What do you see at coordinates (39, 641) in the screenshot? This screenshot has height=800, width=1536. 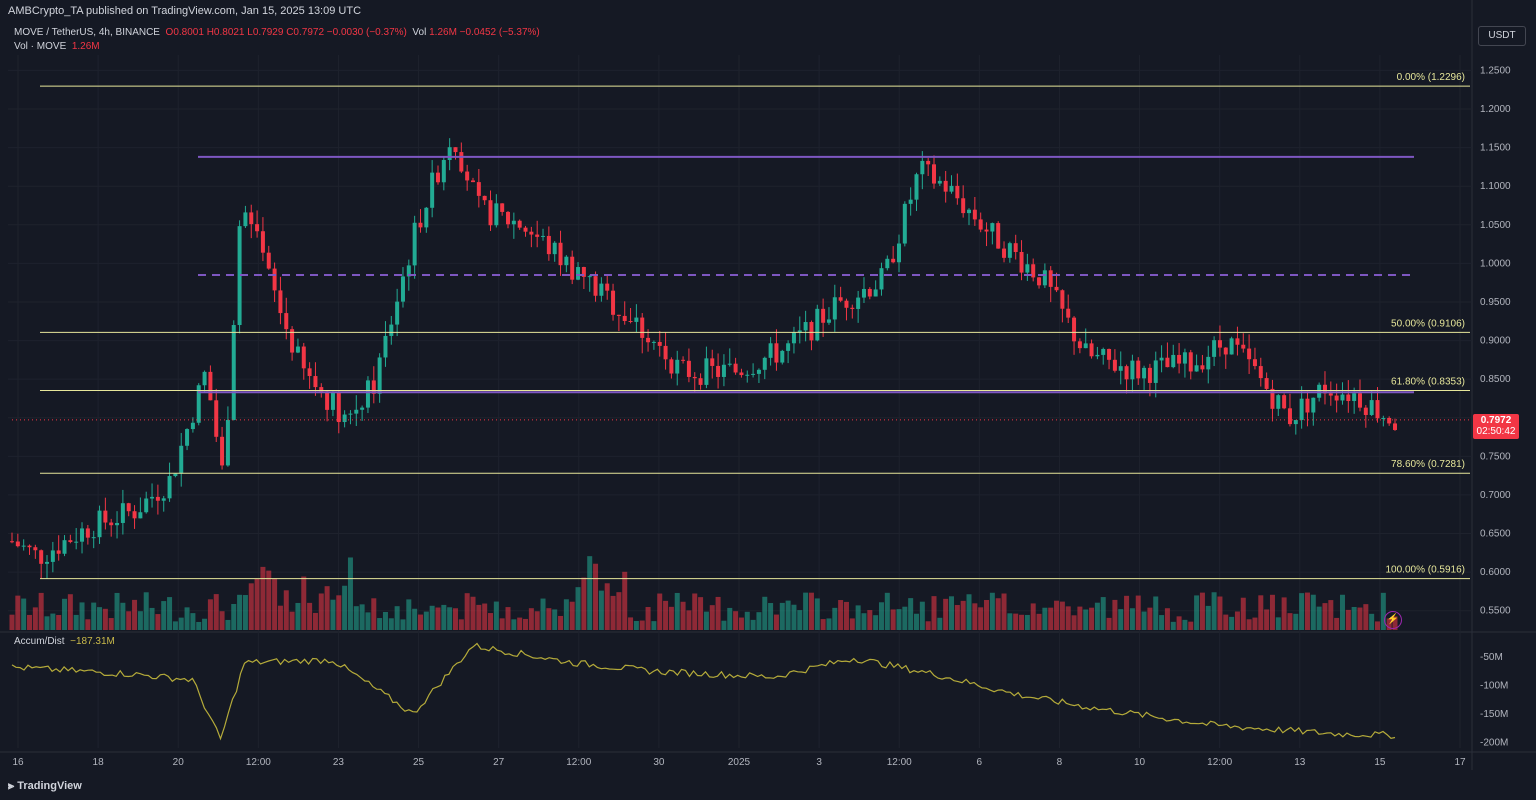 I see `ad-name: Accum/Dist` at bounding box center [39, 641].